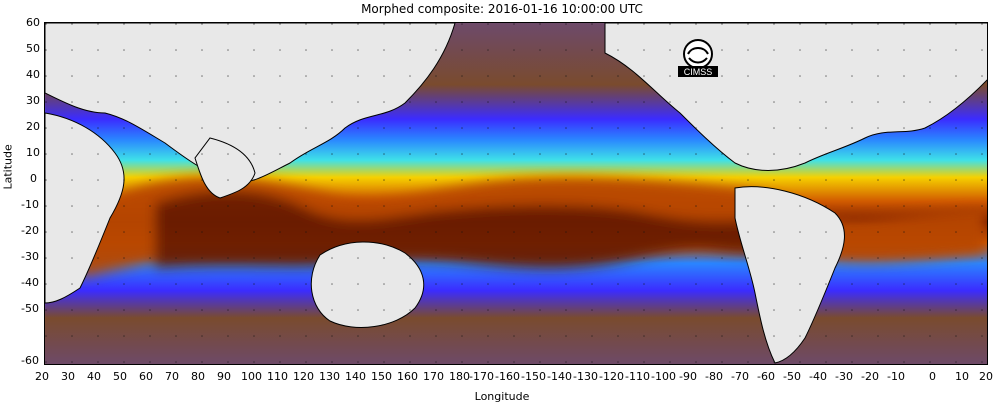 This screenshot has width=1004, height=410. I want to click on x-tick: 130, so click(329, 376).